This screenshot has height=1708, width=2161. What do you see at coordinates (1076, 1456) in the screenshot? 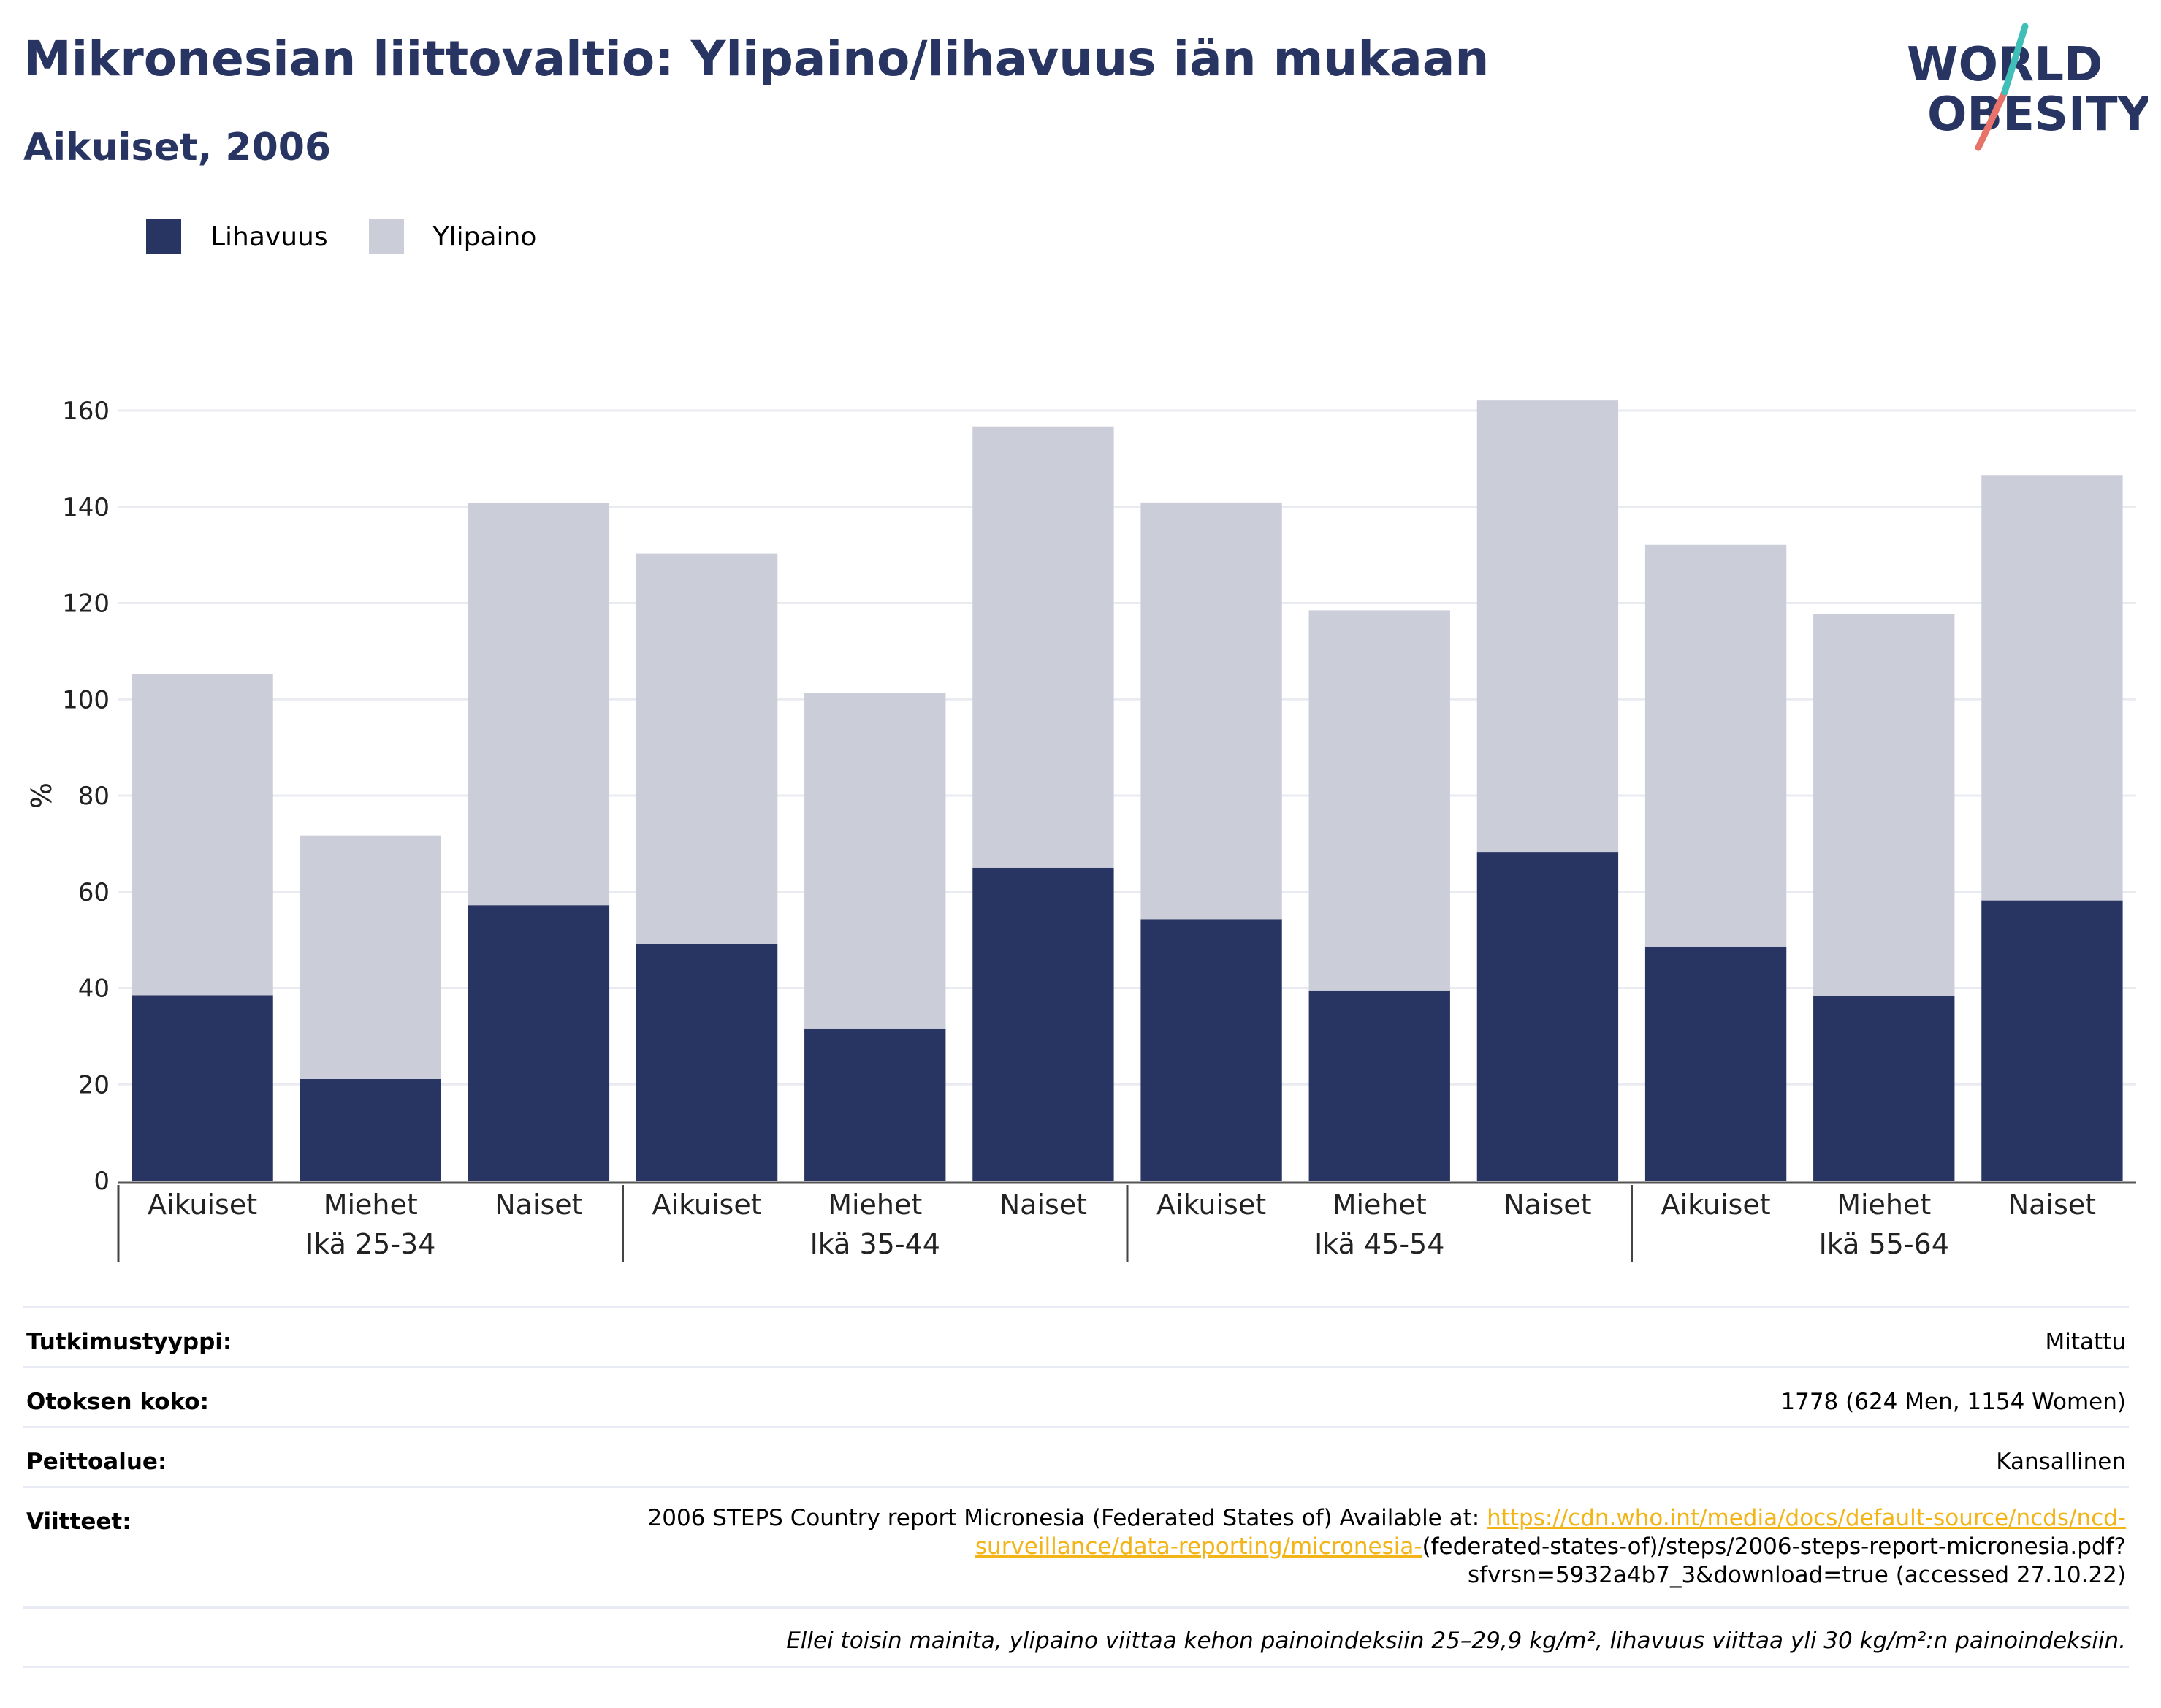
I see `info-row-coverage: Peittoalue: Kansallinen` at bounding box center [1076, 1456].